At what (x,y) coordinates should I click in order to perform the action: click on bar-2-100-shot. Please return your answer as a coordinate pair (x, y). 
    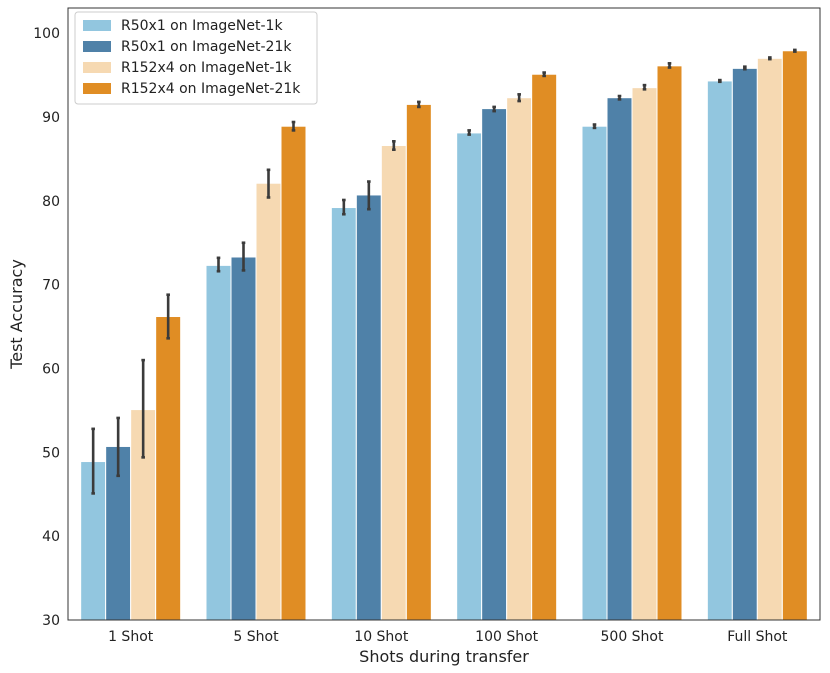
    Looking at the image, I should click on (494, 364).